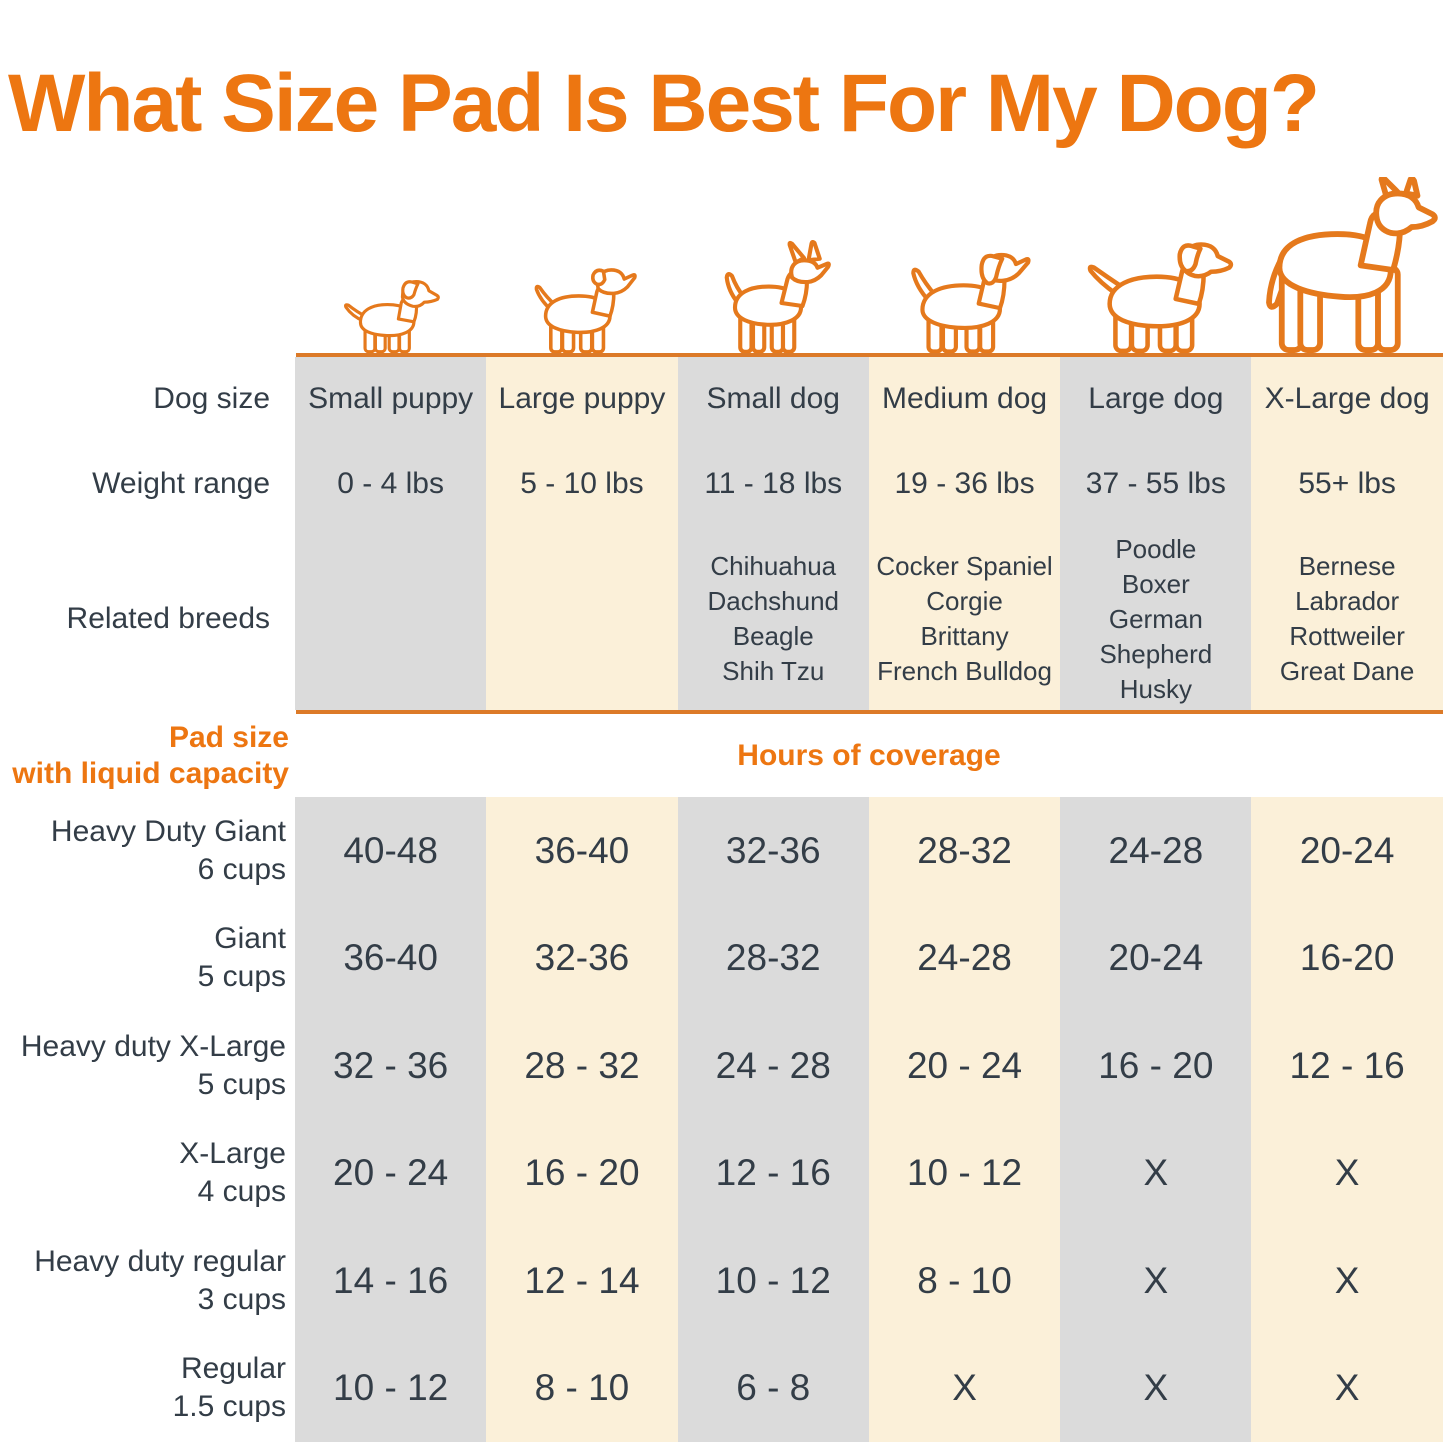 Image resolution: width=1445 pixels, height=1446 pixels. Describe the element at coordinates (964, 601) in the screenshot. I see `breed-line: Corgie` at that location.